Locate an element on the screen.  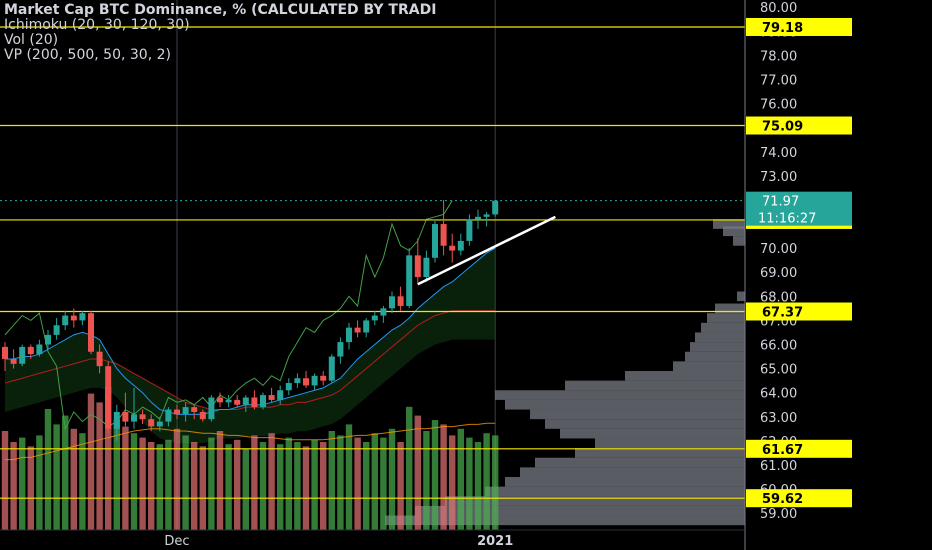
price-tick-label: 80.00 is located at coordinates (778, 8).